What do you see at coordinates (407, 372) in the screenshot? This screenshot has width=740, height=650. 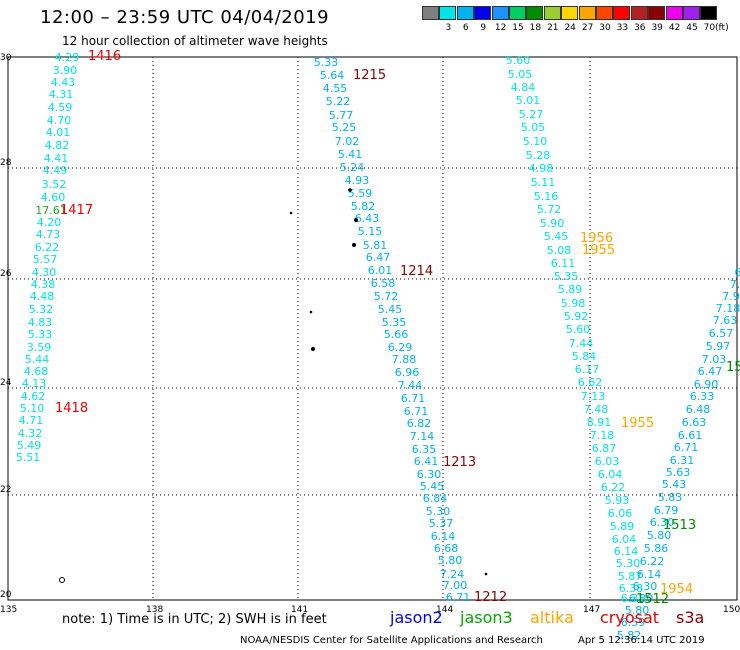 I see `wave-height-value: 6.96` at bounding box center [407, 372].